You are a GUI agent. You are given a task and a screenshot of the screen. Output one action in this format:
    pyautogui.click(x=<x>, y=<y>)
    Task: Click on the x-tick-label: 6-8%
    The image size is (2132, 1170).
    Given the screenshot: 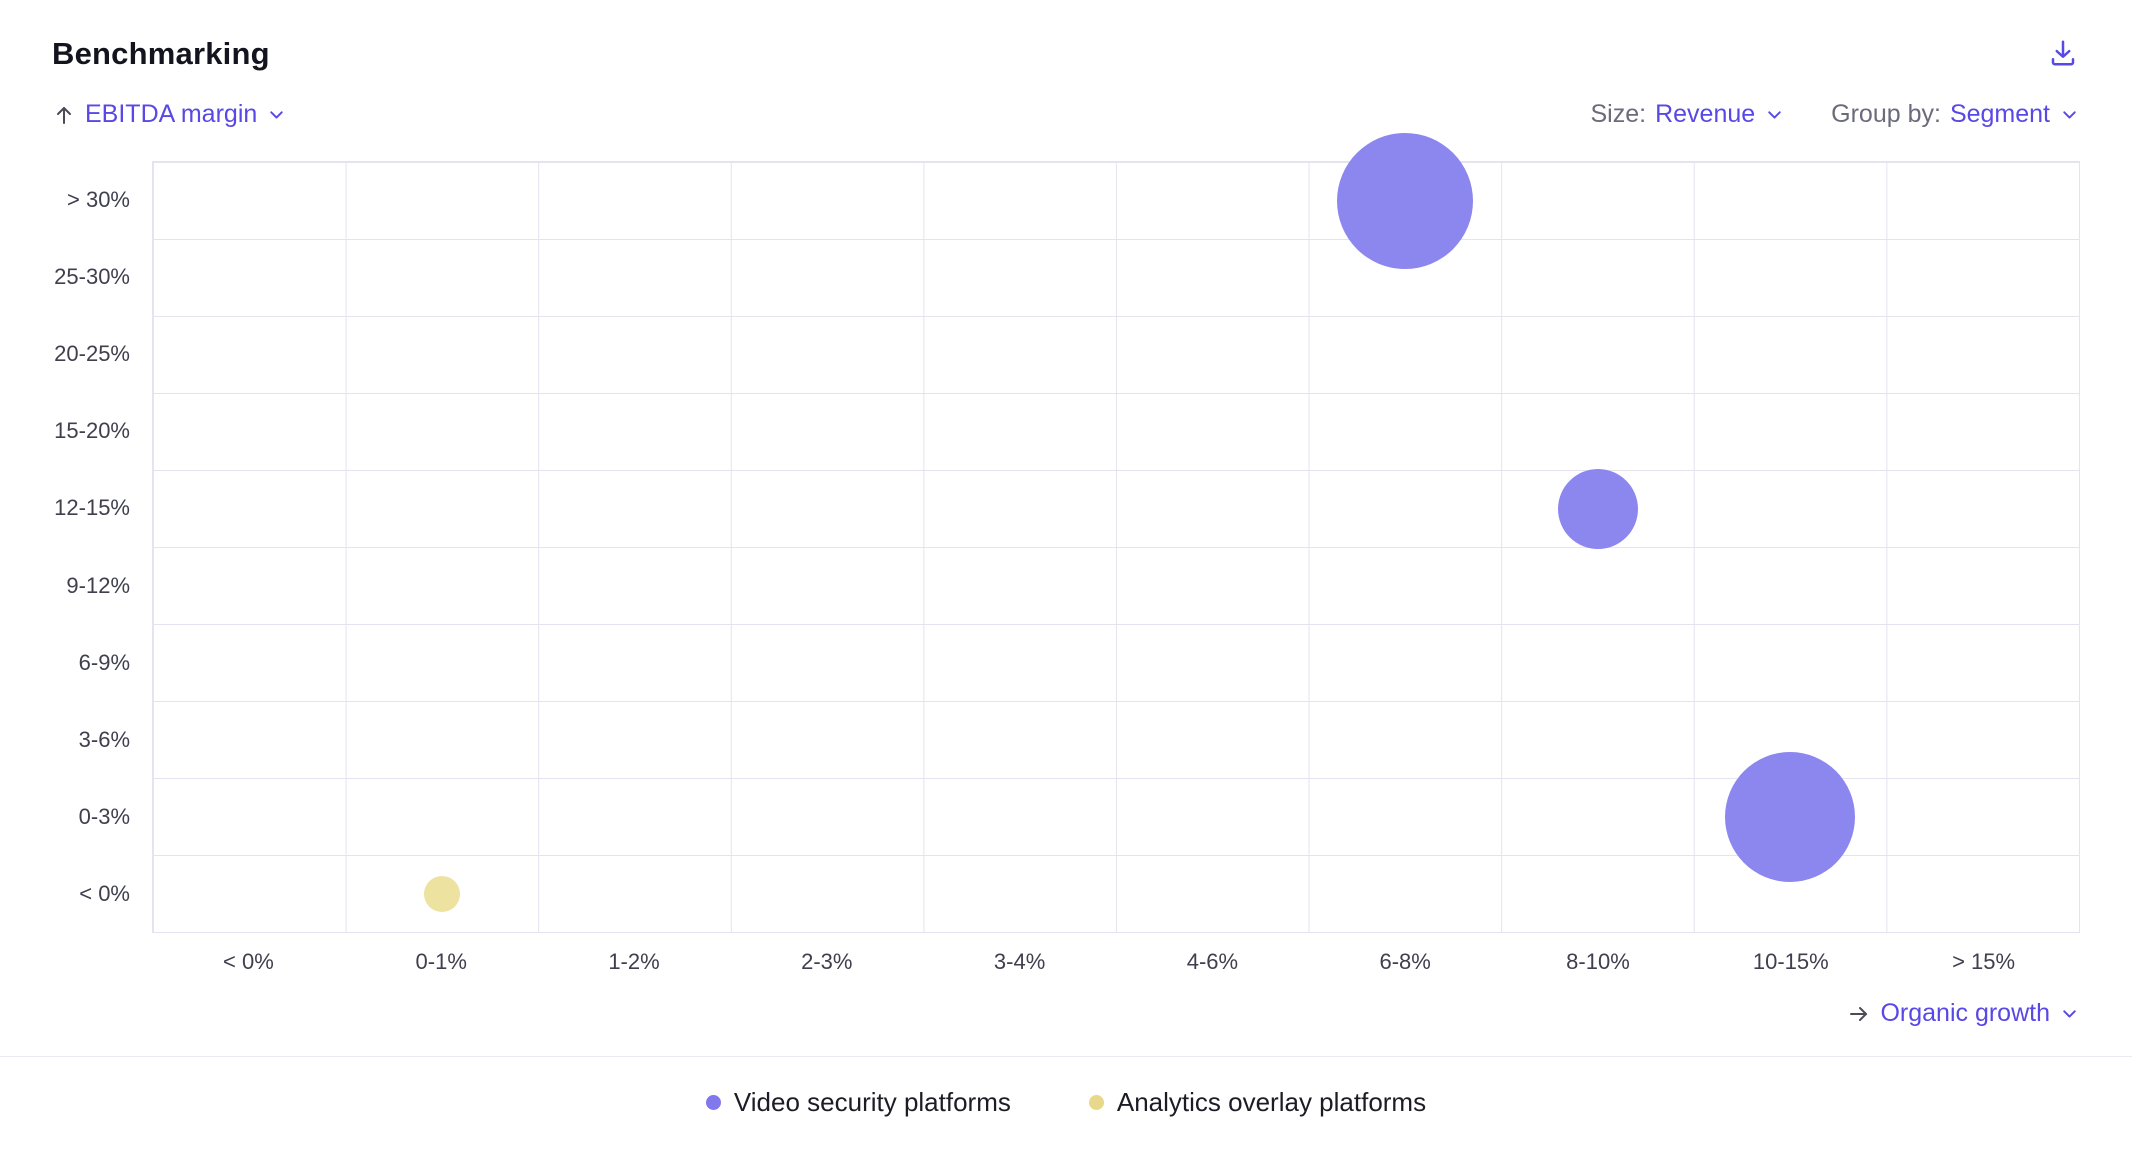 What is the action you would take?
    pyautogui.click(x=1405, y=961)
    